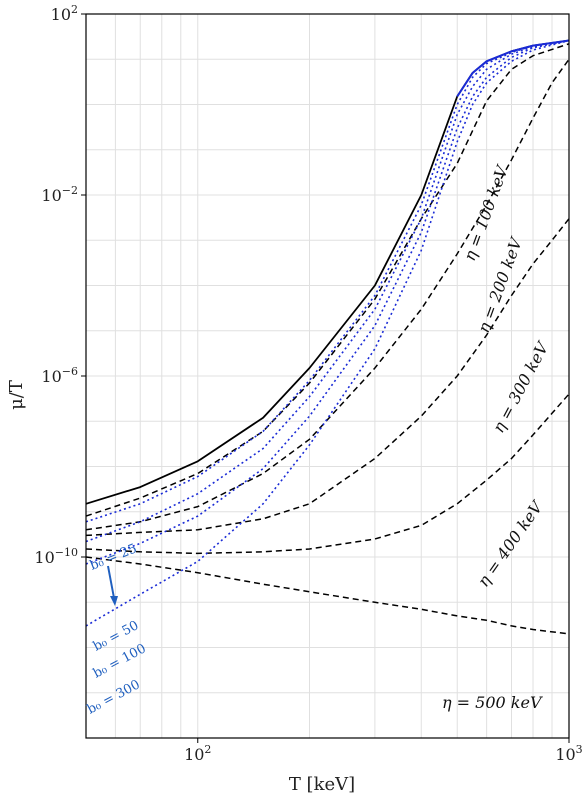 The image size is (587, 801). I want to click on annotation-b0-25: b₀ = 25, so click(113, 557).